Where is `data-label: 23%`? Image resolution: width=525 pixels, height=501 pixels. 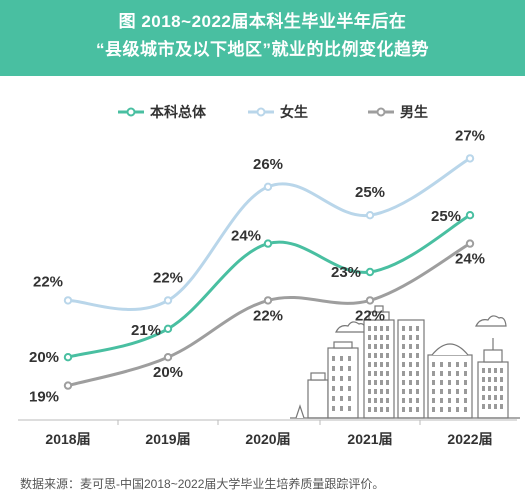
data-label: 23% is located at coordinates (346, 272).